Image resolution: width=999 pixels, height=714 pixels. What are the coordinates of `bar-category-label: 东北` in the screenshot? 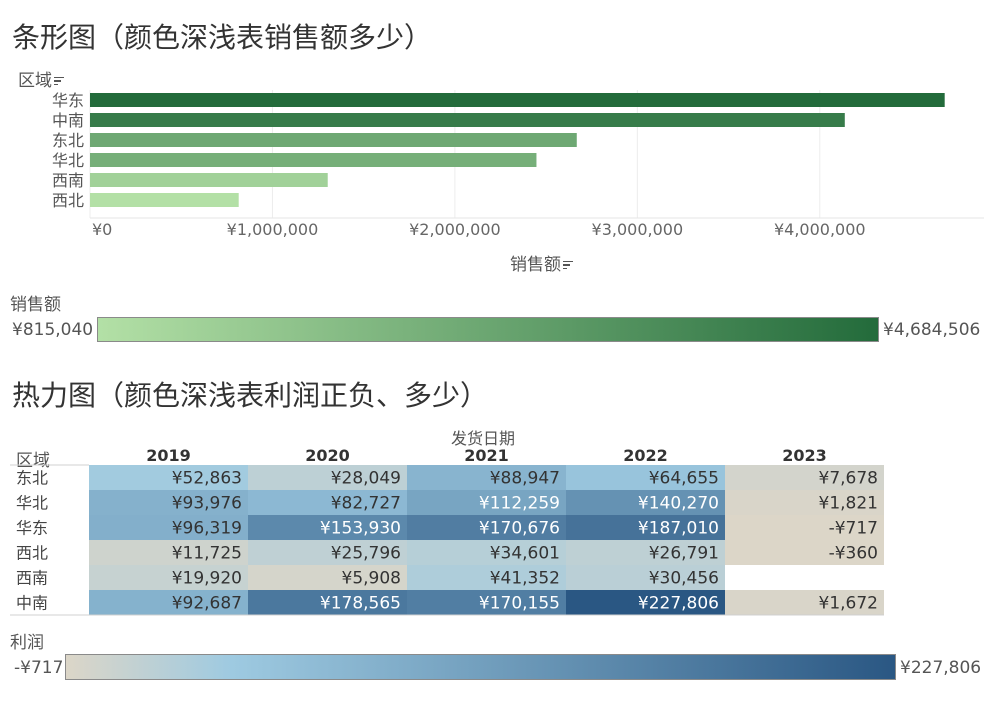 It's located at (68, 140).